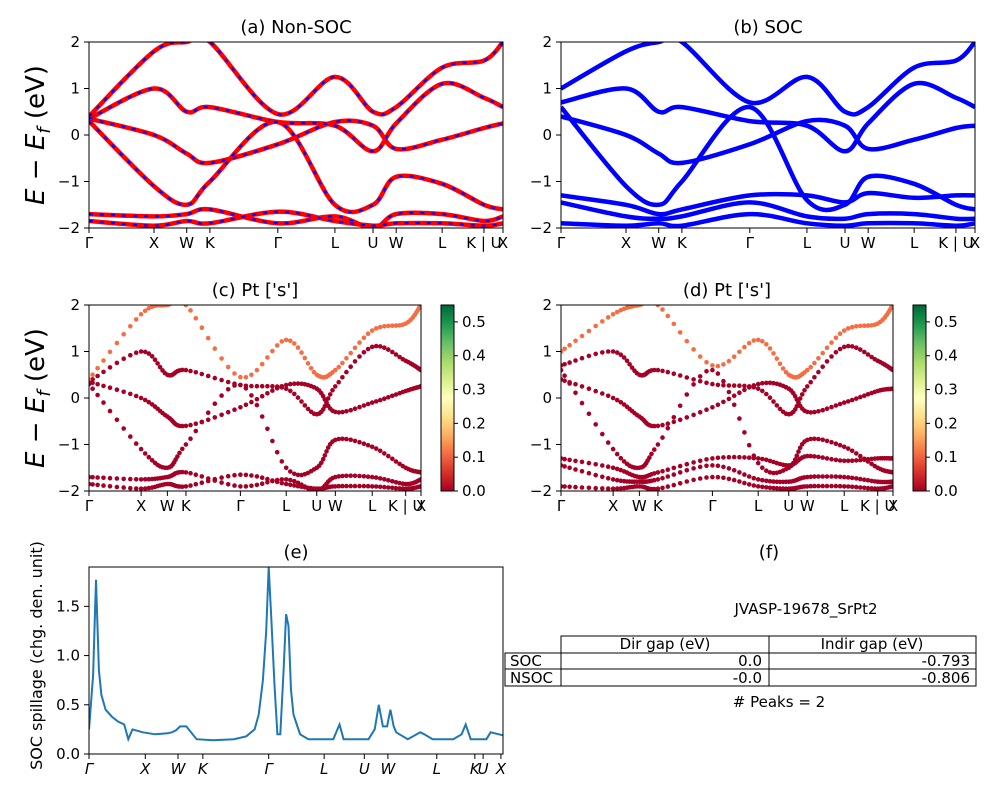 This screenshot has height=800, width=1000. Describe the element at coordinates (75, 135) in the screenshot. I see `ytick-label: 0` at that location.